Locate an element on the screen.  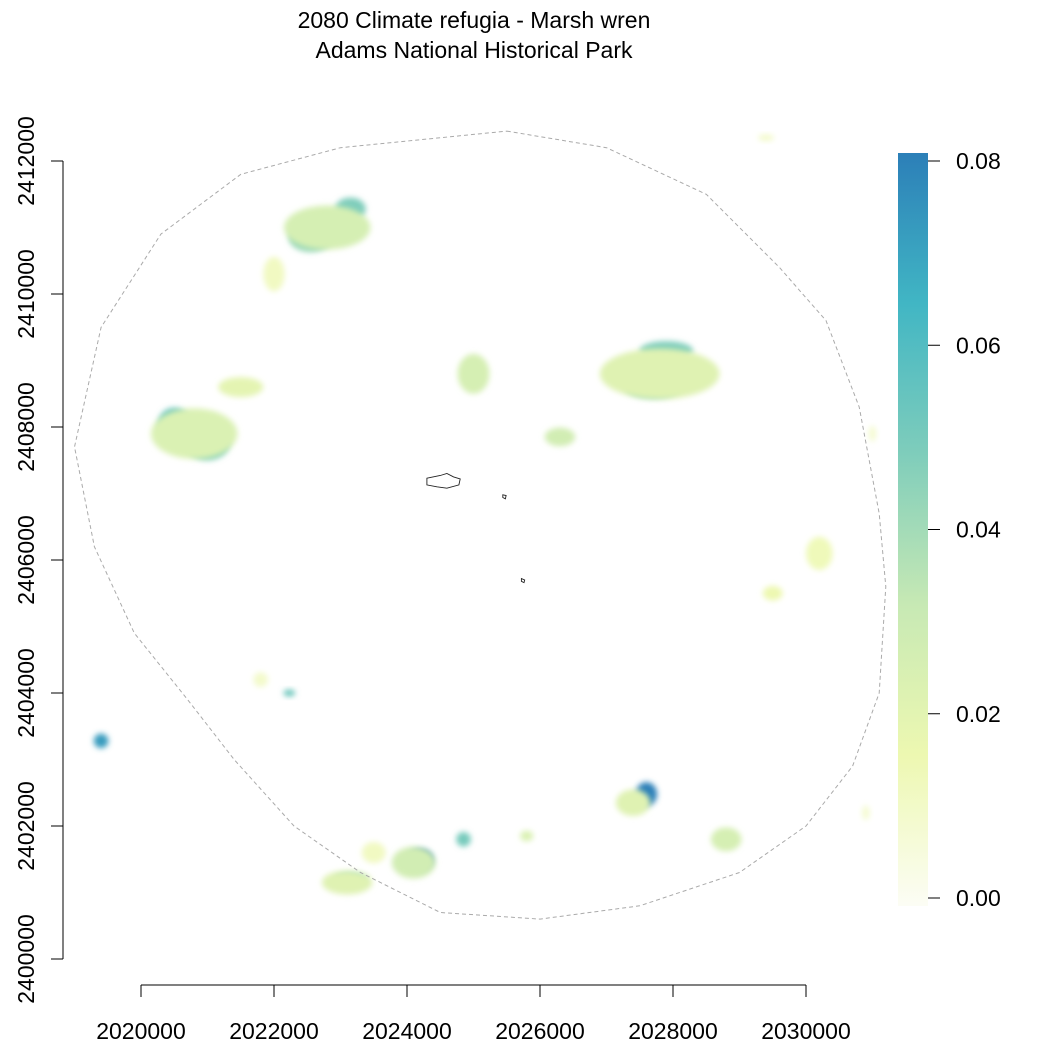
legend-tick-label: 0.00 is located at coordinates (978, 898).